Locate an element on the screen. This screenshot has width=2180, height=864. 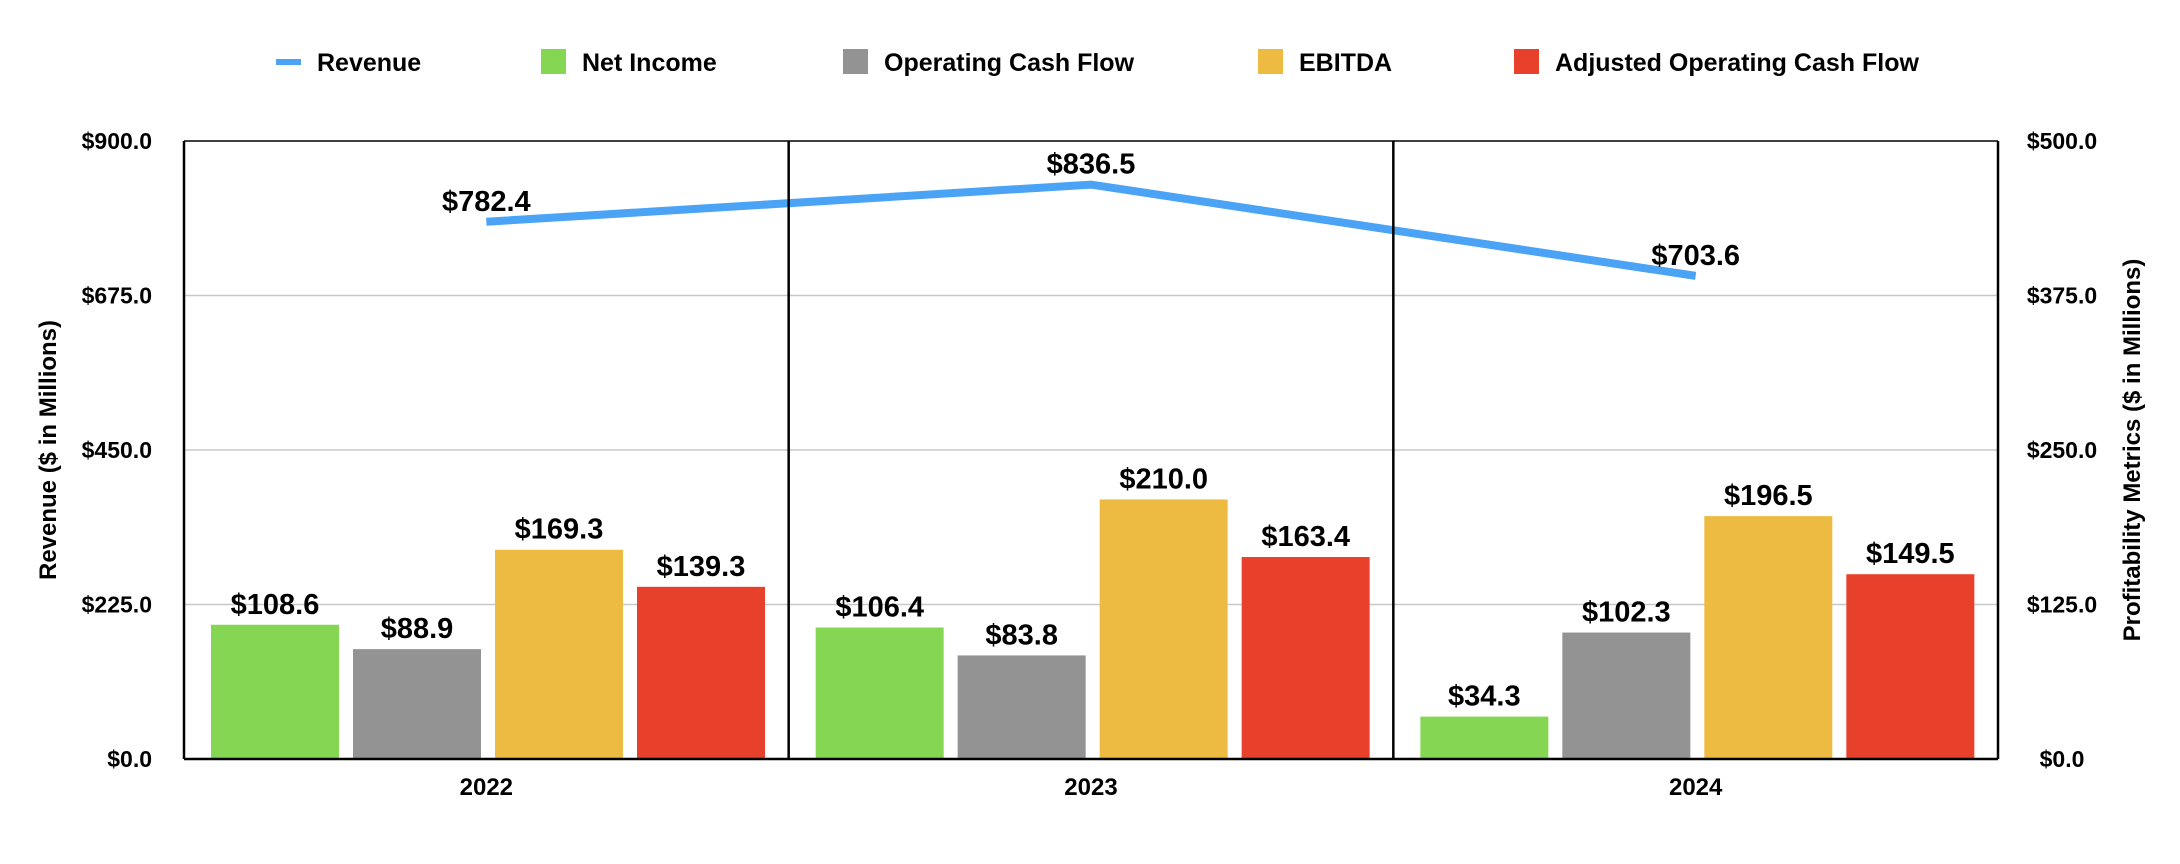
legend-label: Adjusted Operating Cash Flow is located at coordinates (1737, 63).